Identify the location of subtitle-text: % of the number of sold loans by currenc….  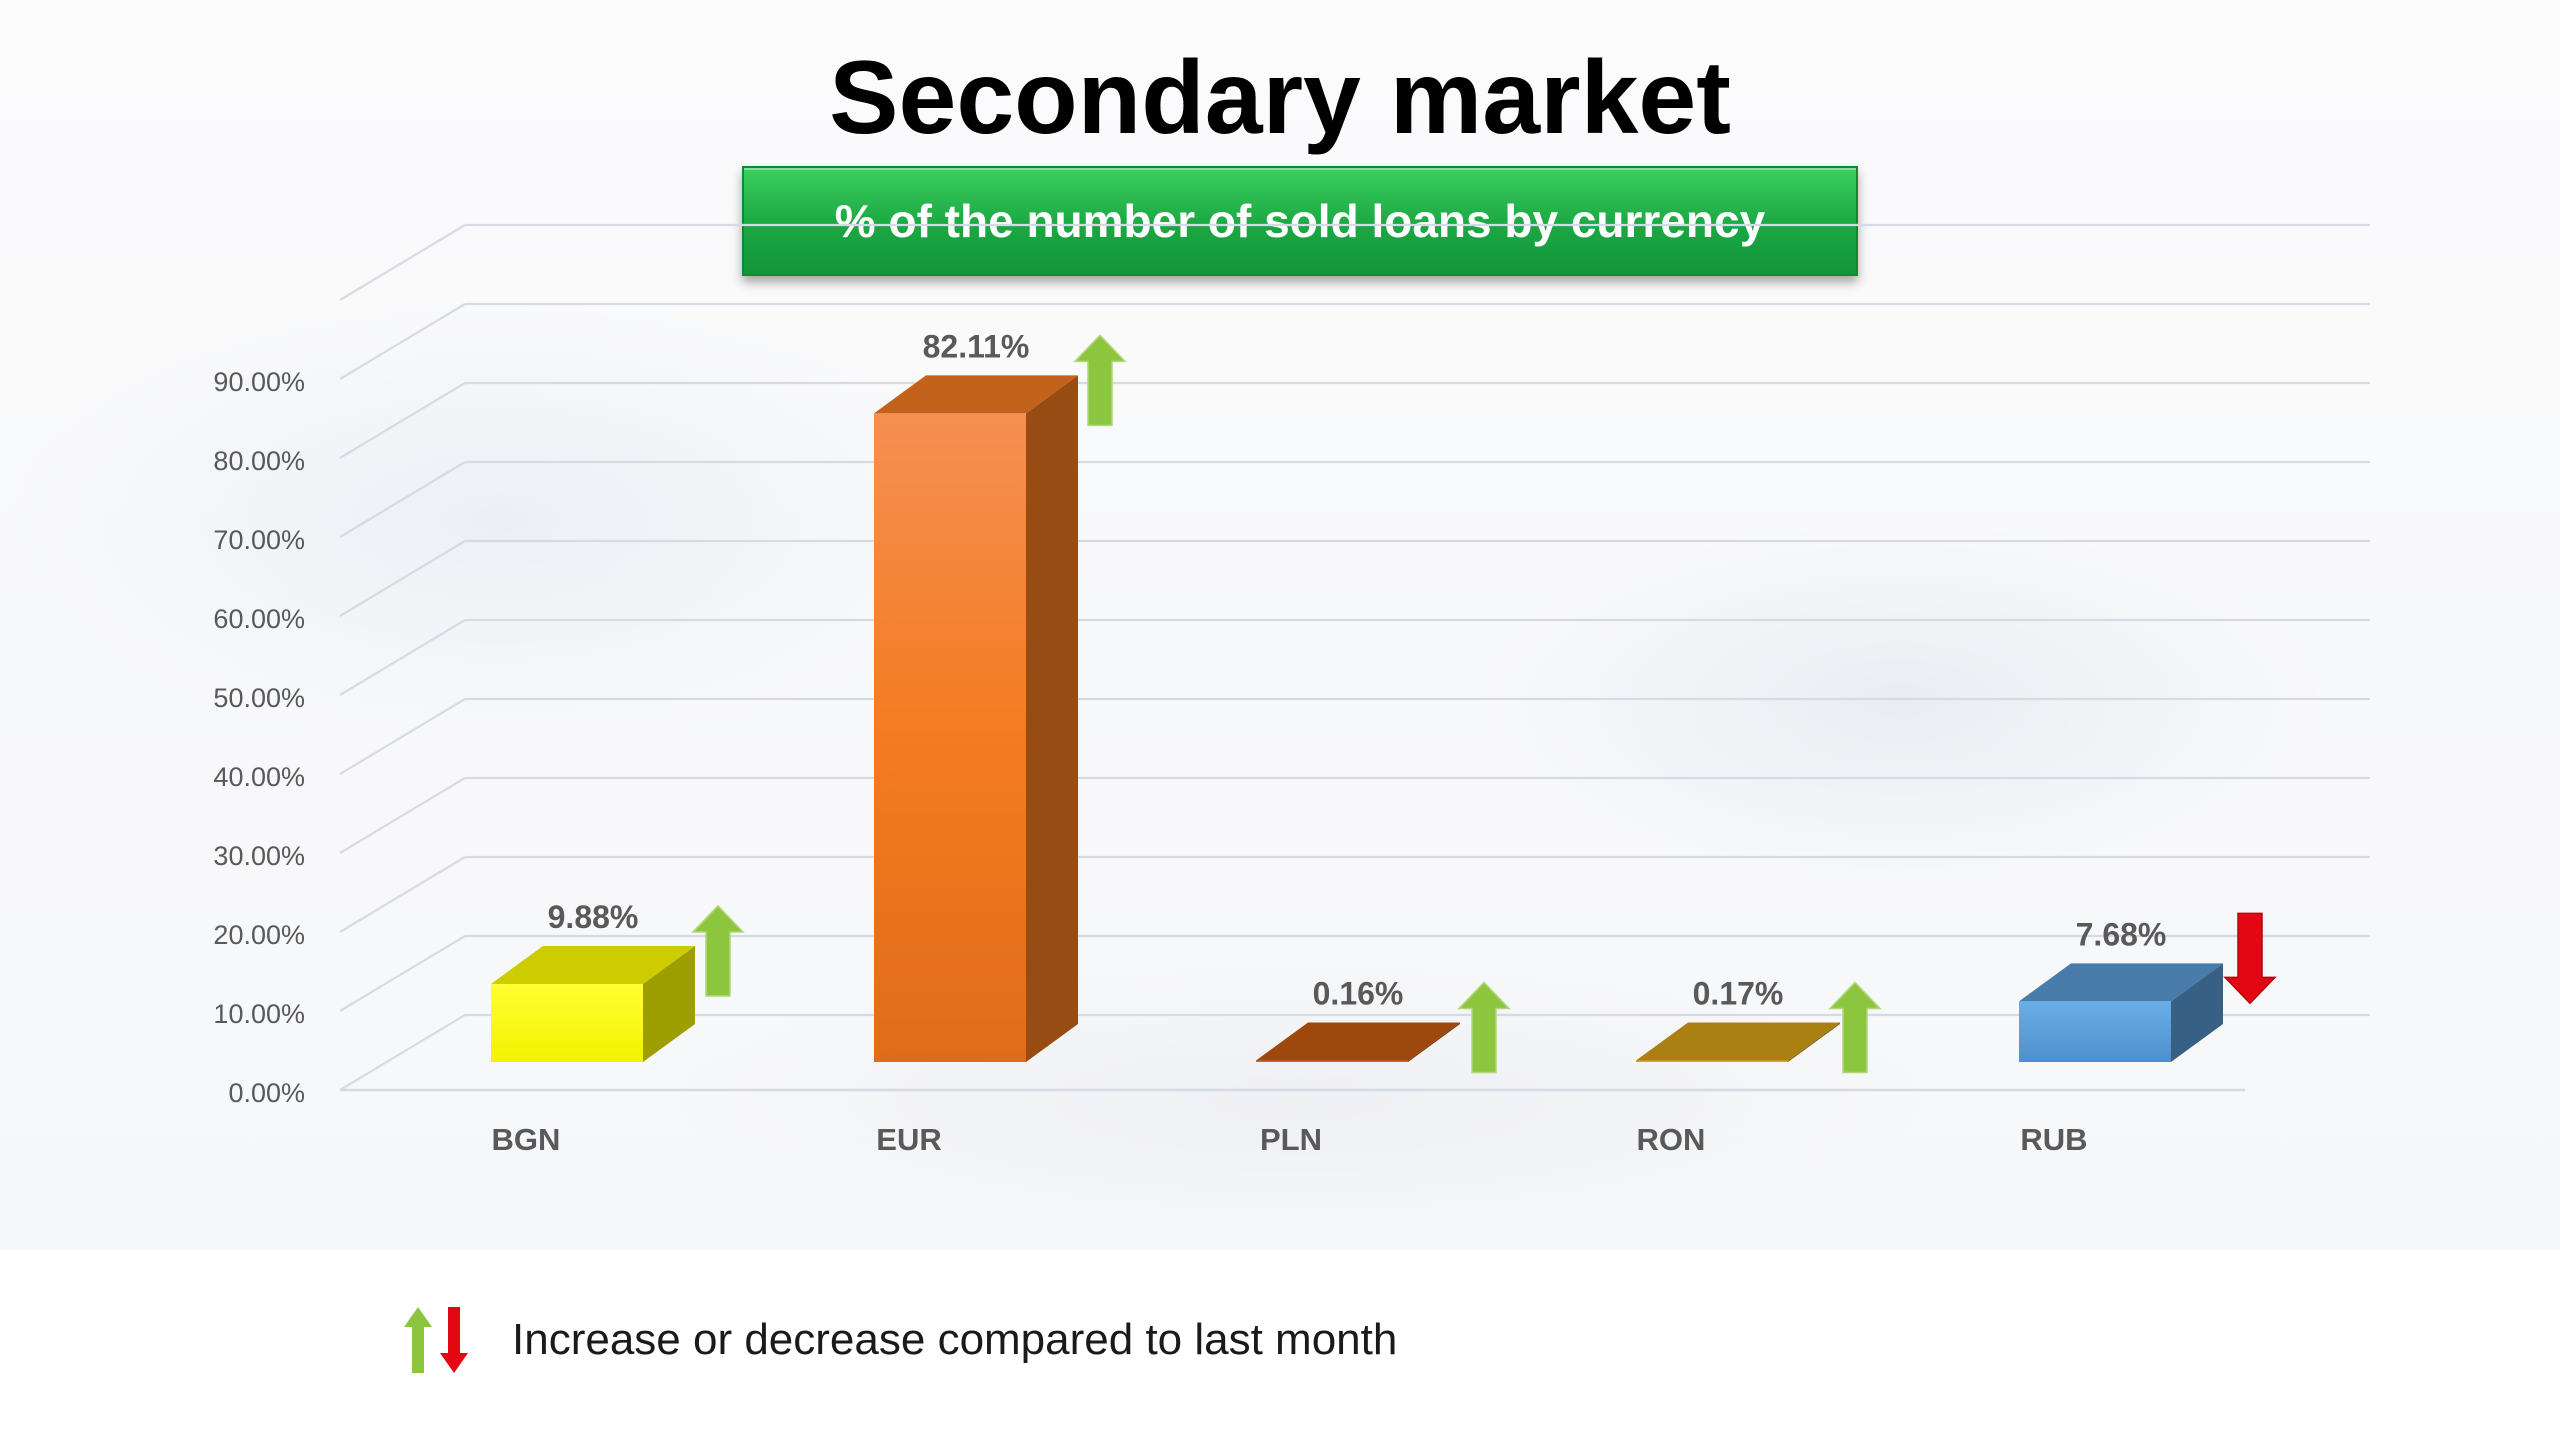
(1300, 221).